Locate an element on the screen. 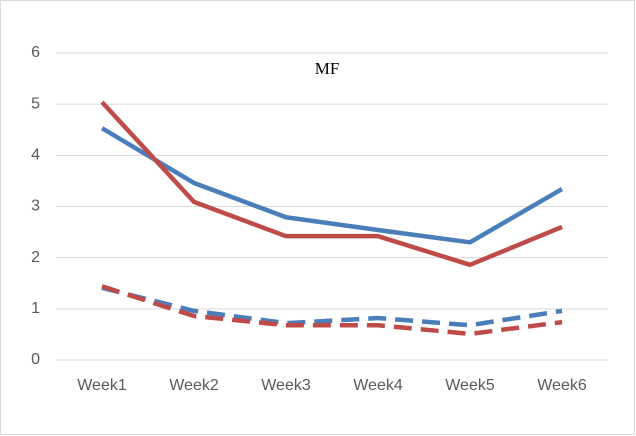  x-tick-label: Week5 is located at coordinates (470, 385).